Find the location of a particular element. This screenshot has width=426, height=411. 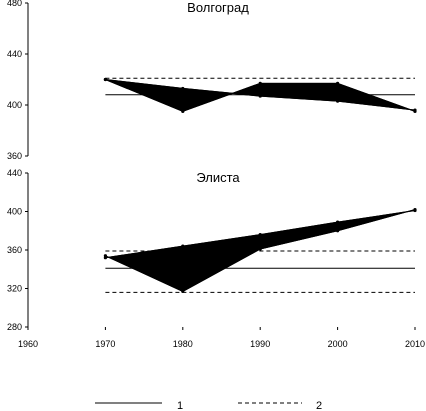

y-tick-label: 480 is located at coordinates (14, 4).